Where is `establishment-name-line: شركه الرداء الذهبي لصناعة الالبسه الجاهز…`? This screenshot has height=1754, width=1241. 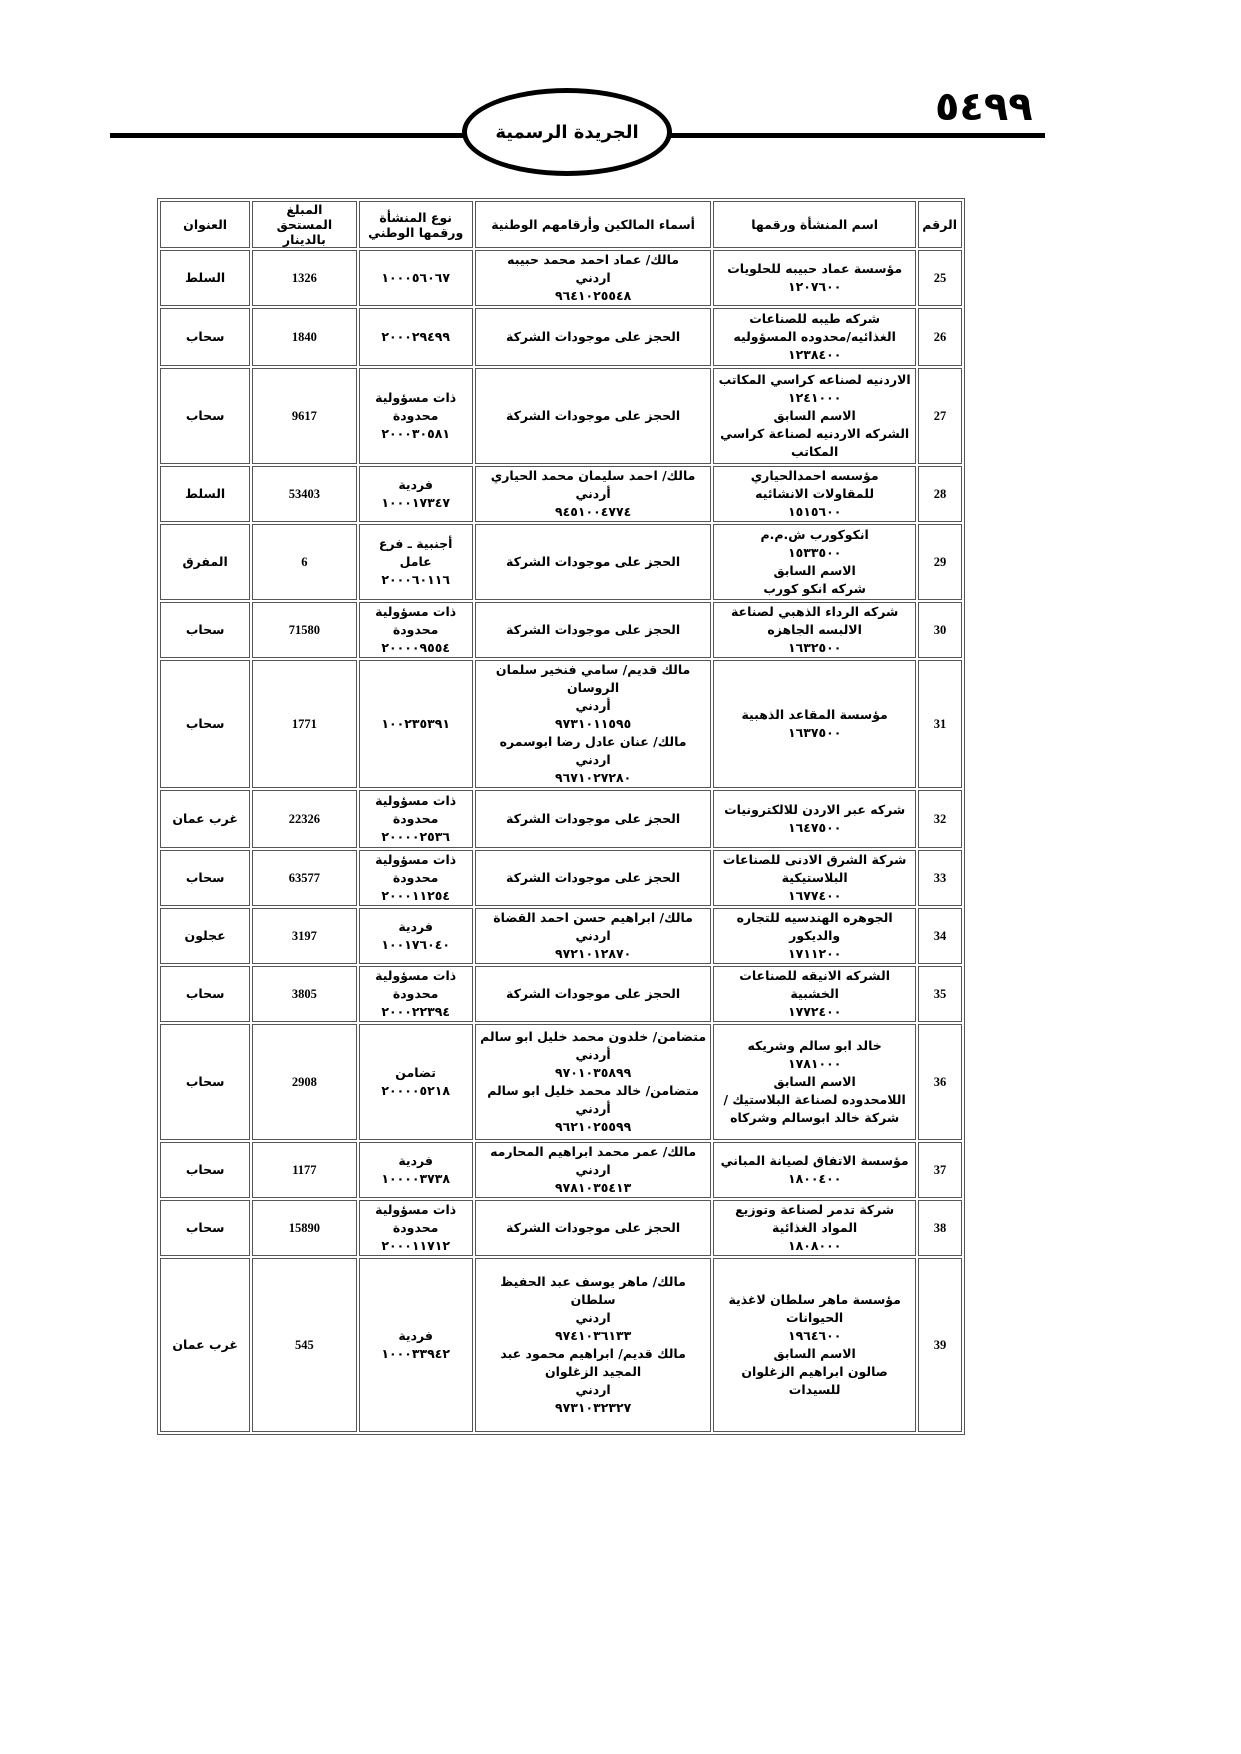 establishment-name-line: شركه الرداء الذهبي لصناعة الالبسه الجاهز… is located at coordinates (814, 620).